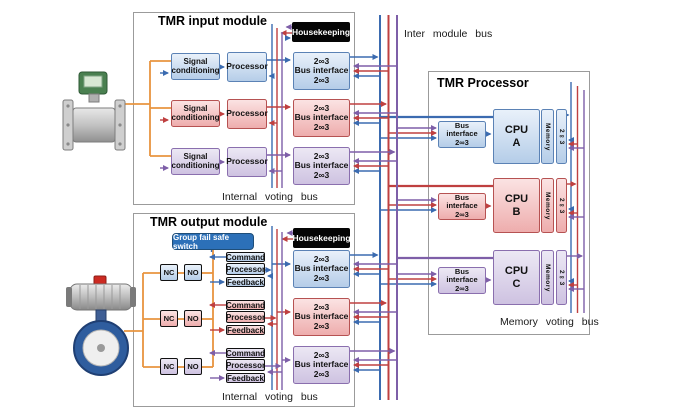 The image size is (677, 417). Describe the element at coordinates (169, 318) in the screenshot. I see `nc-contact-b: NC` at that location.